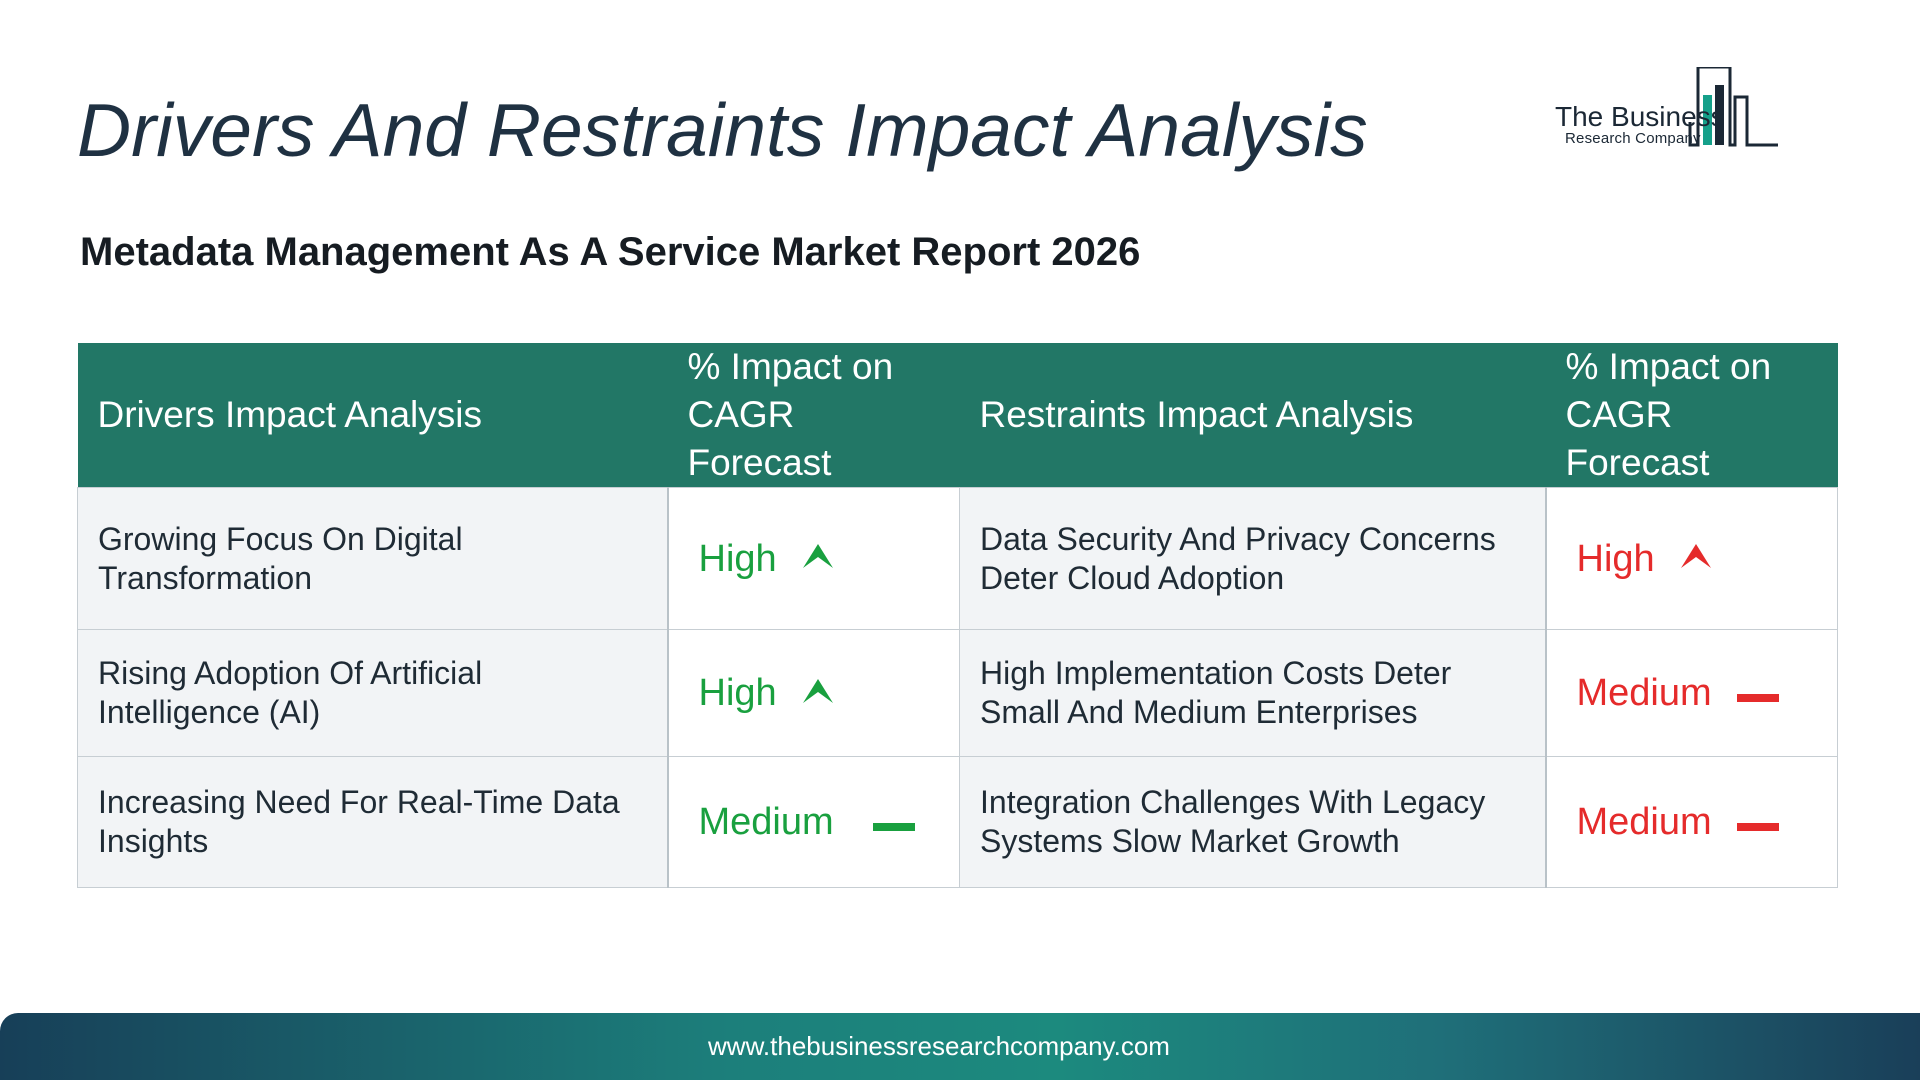 This screenshot has height=1080, width=1920. What do you see at coordinates (813, 415) in the screenshot?
I see `header-drivers-impact: % Impact on CAGR Forecast` at bounding box center [813, 415].